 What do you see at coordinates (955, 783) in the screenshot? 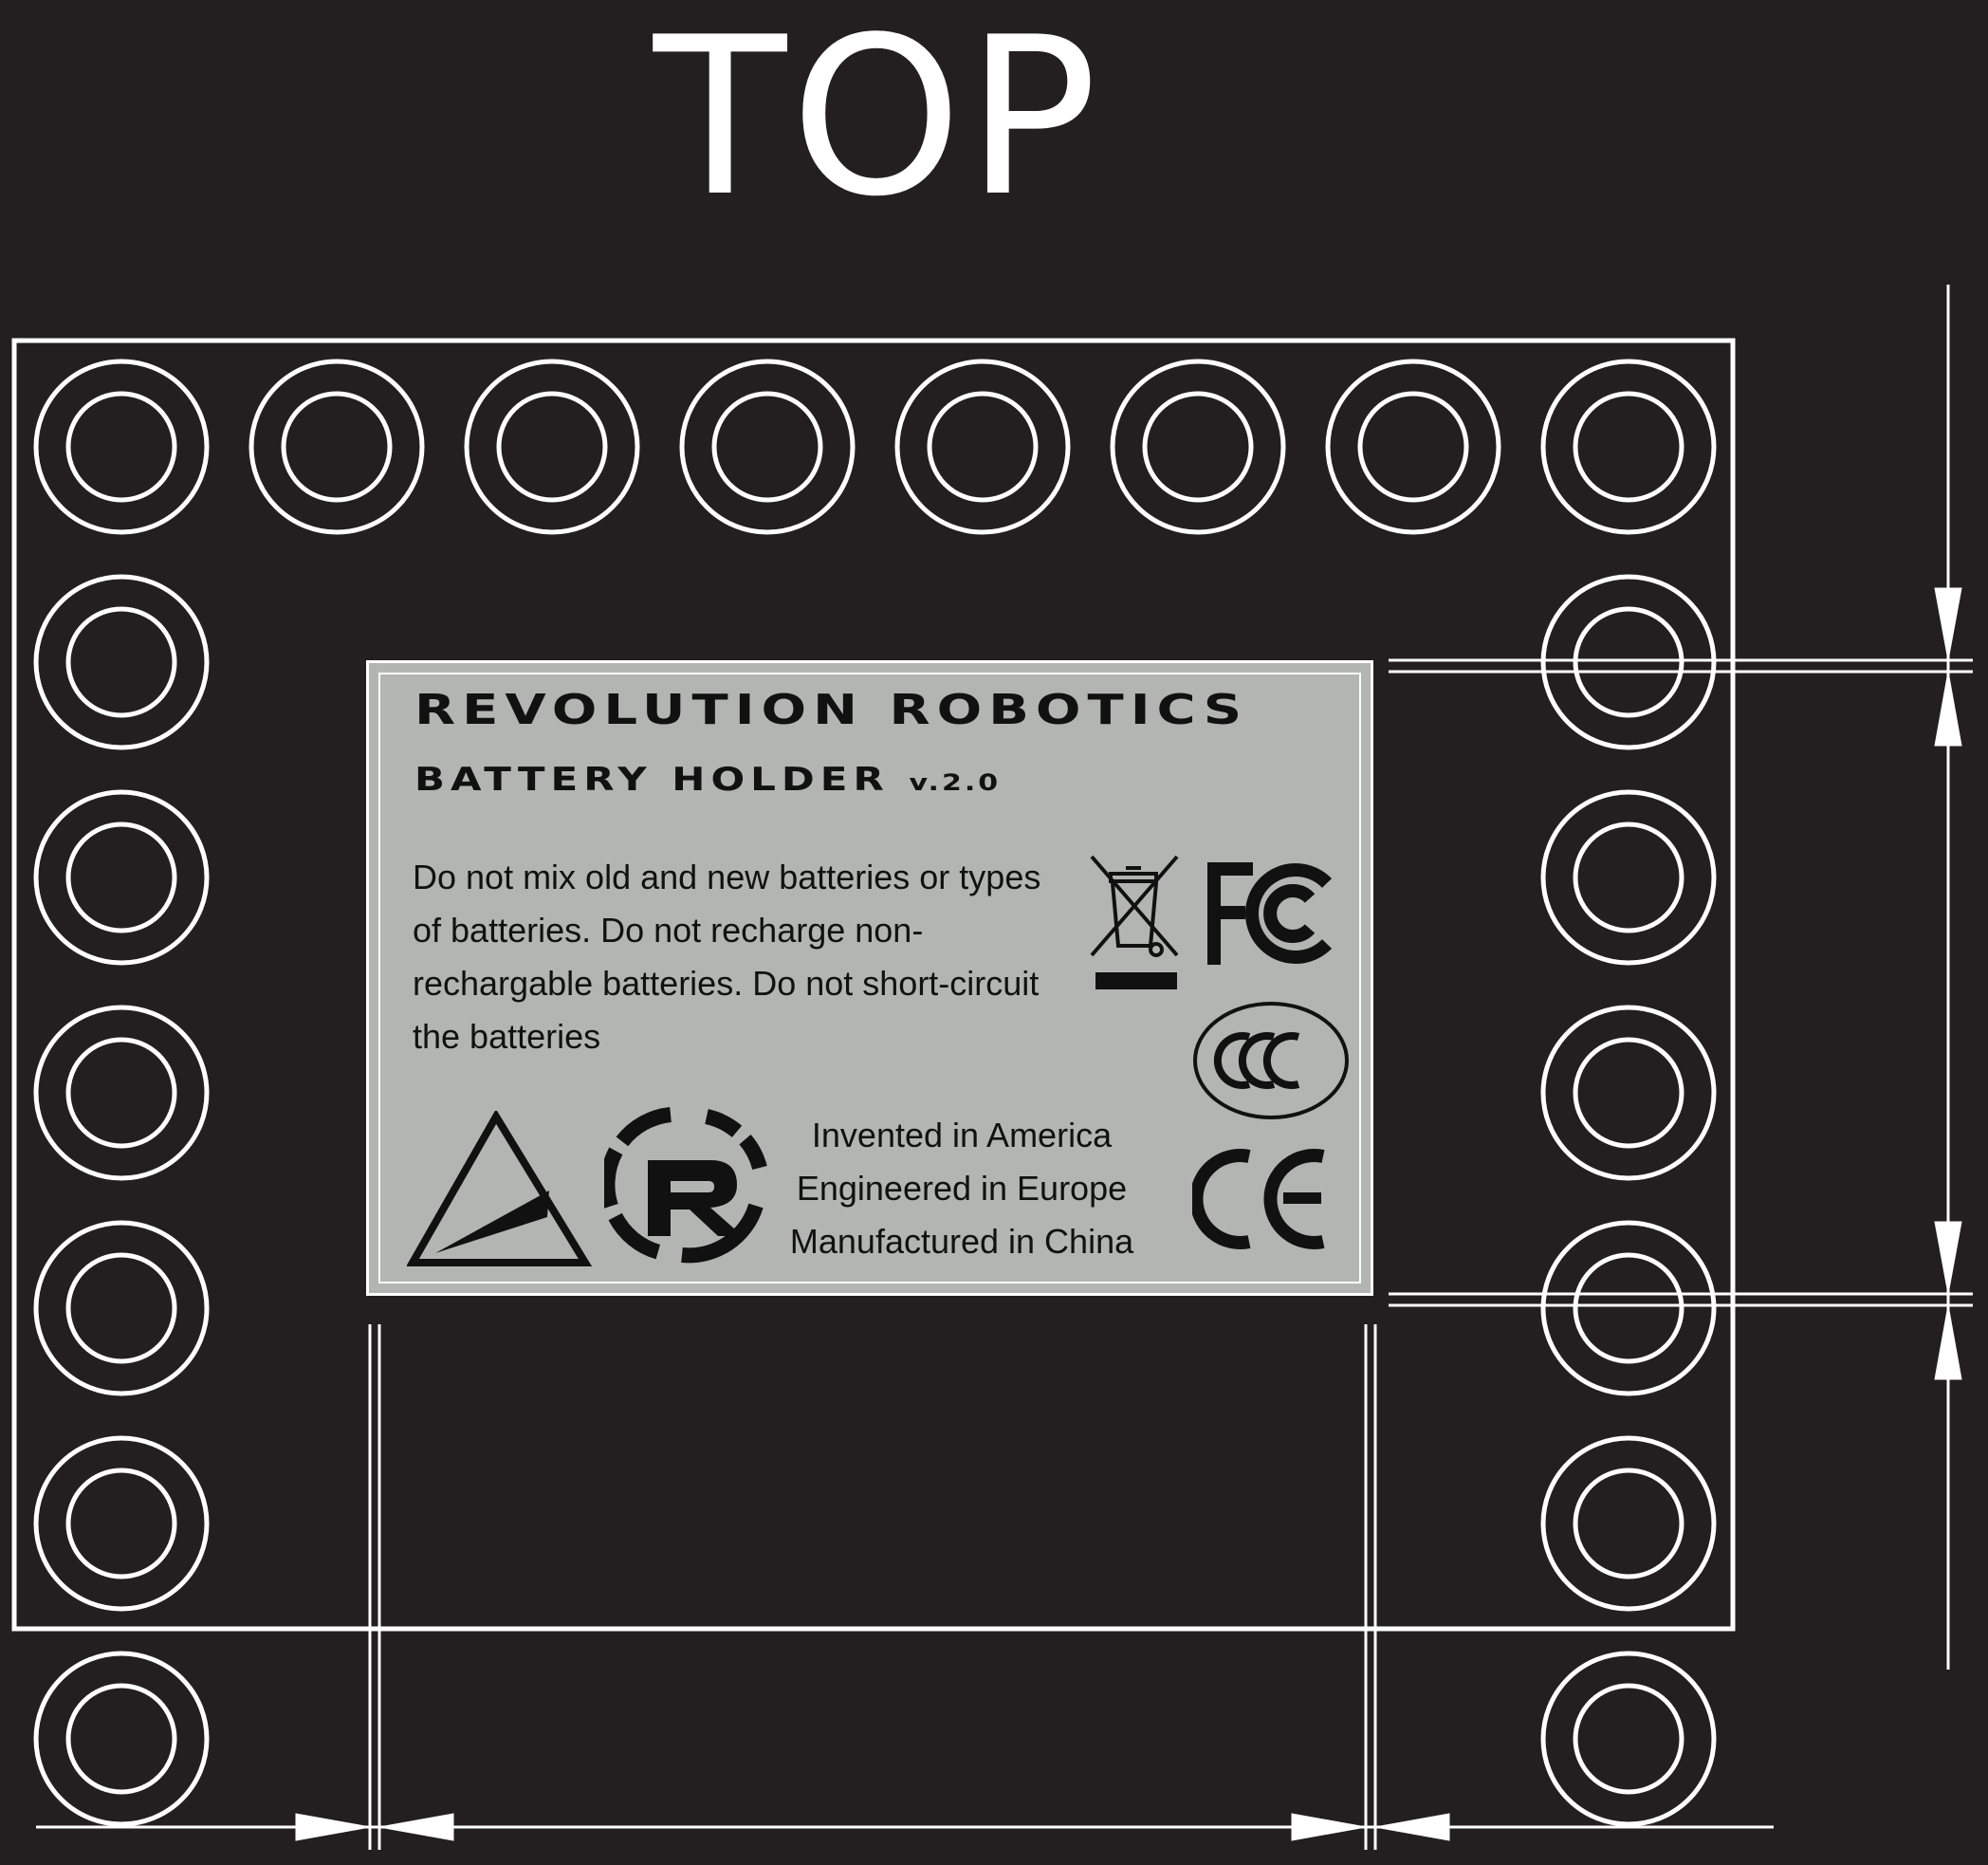
I see `product-version: v.2.0` at bounding box center [955, 783].